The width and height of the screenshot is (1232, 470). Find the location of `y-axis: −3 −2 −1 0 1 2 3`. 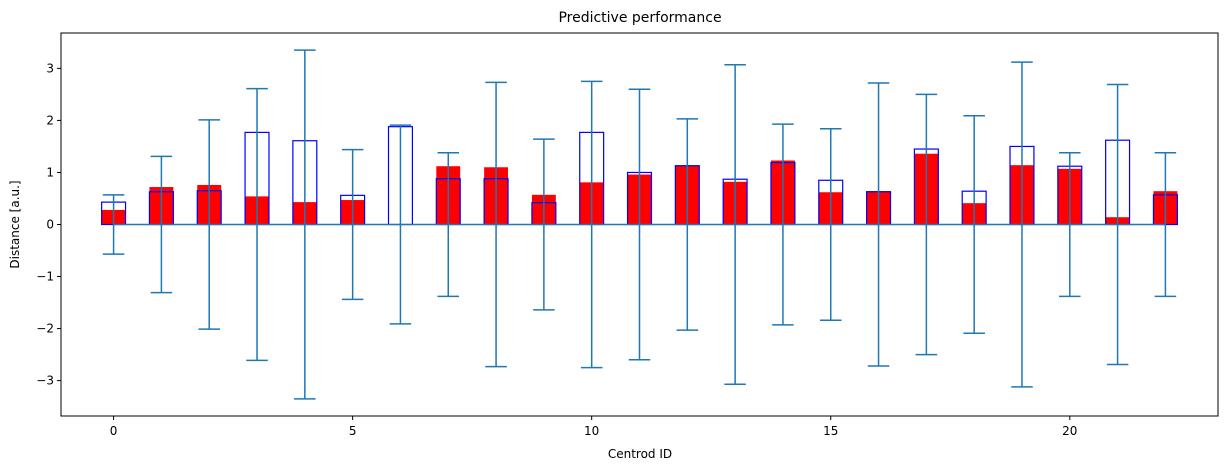

y-axis: −3 −2 −1 0 1 2 3 is located at coordinates (48, 224).